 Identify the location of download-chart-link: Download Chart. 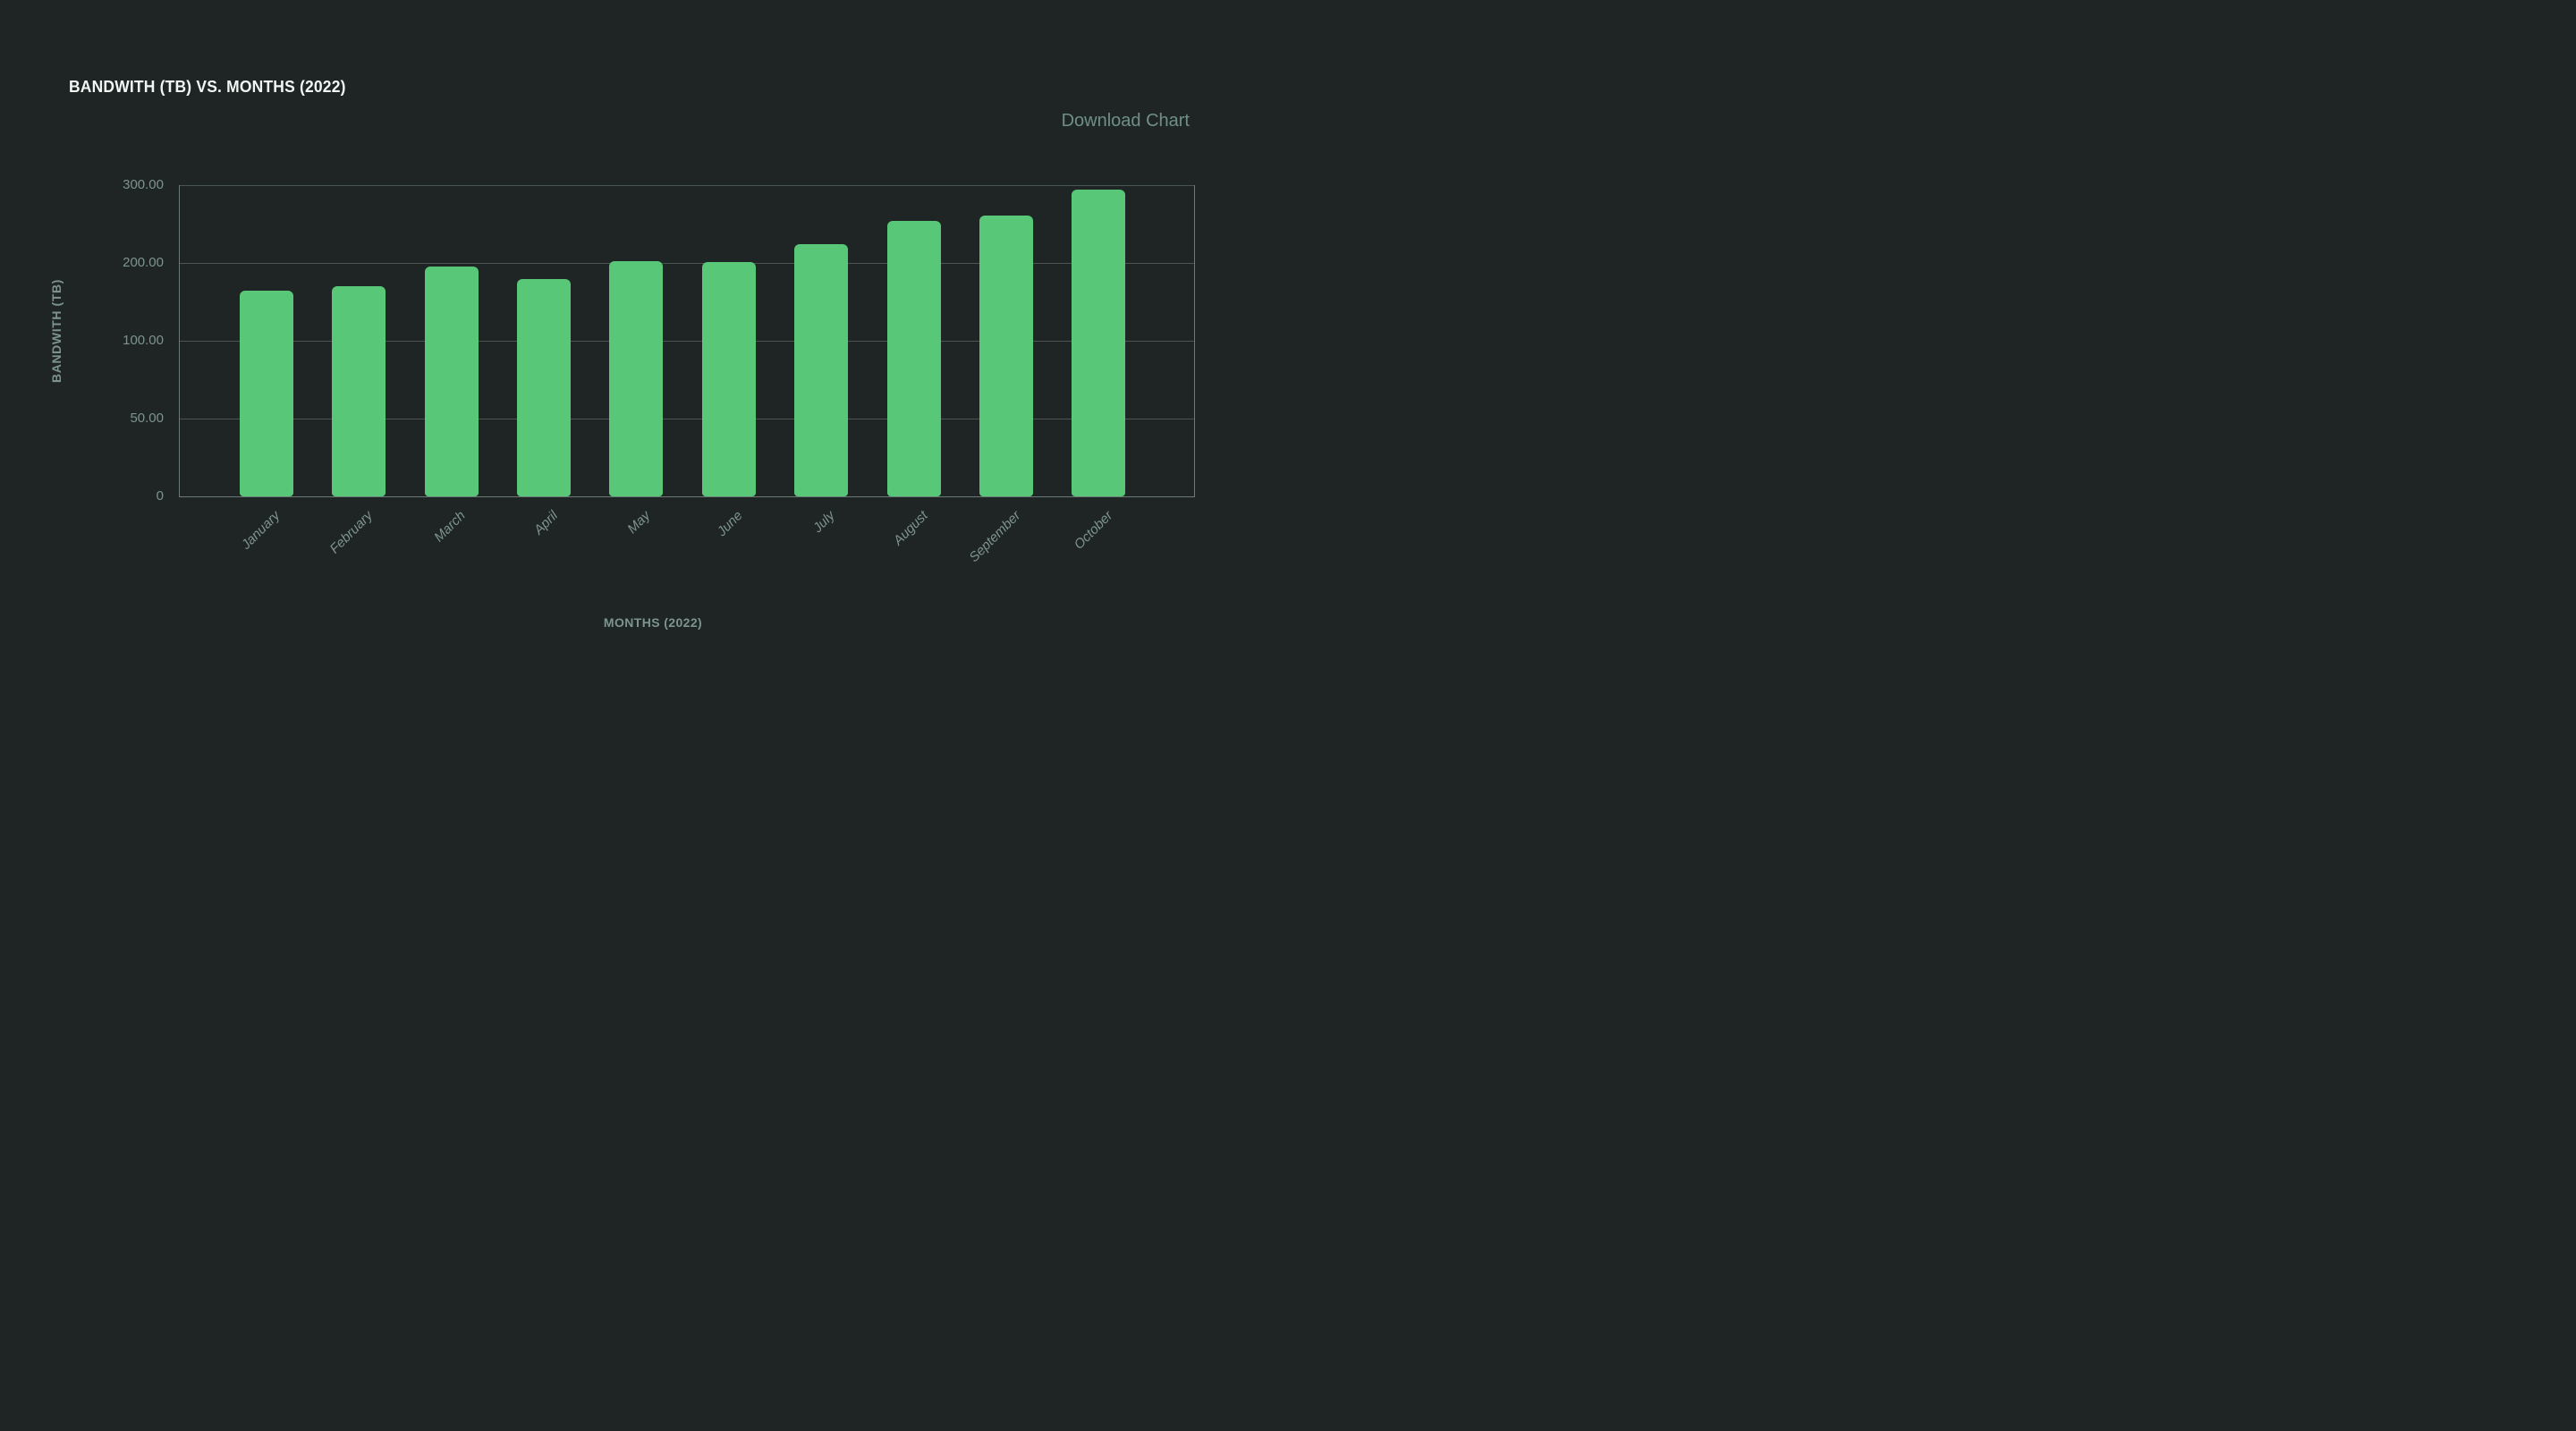
(1125, 121).